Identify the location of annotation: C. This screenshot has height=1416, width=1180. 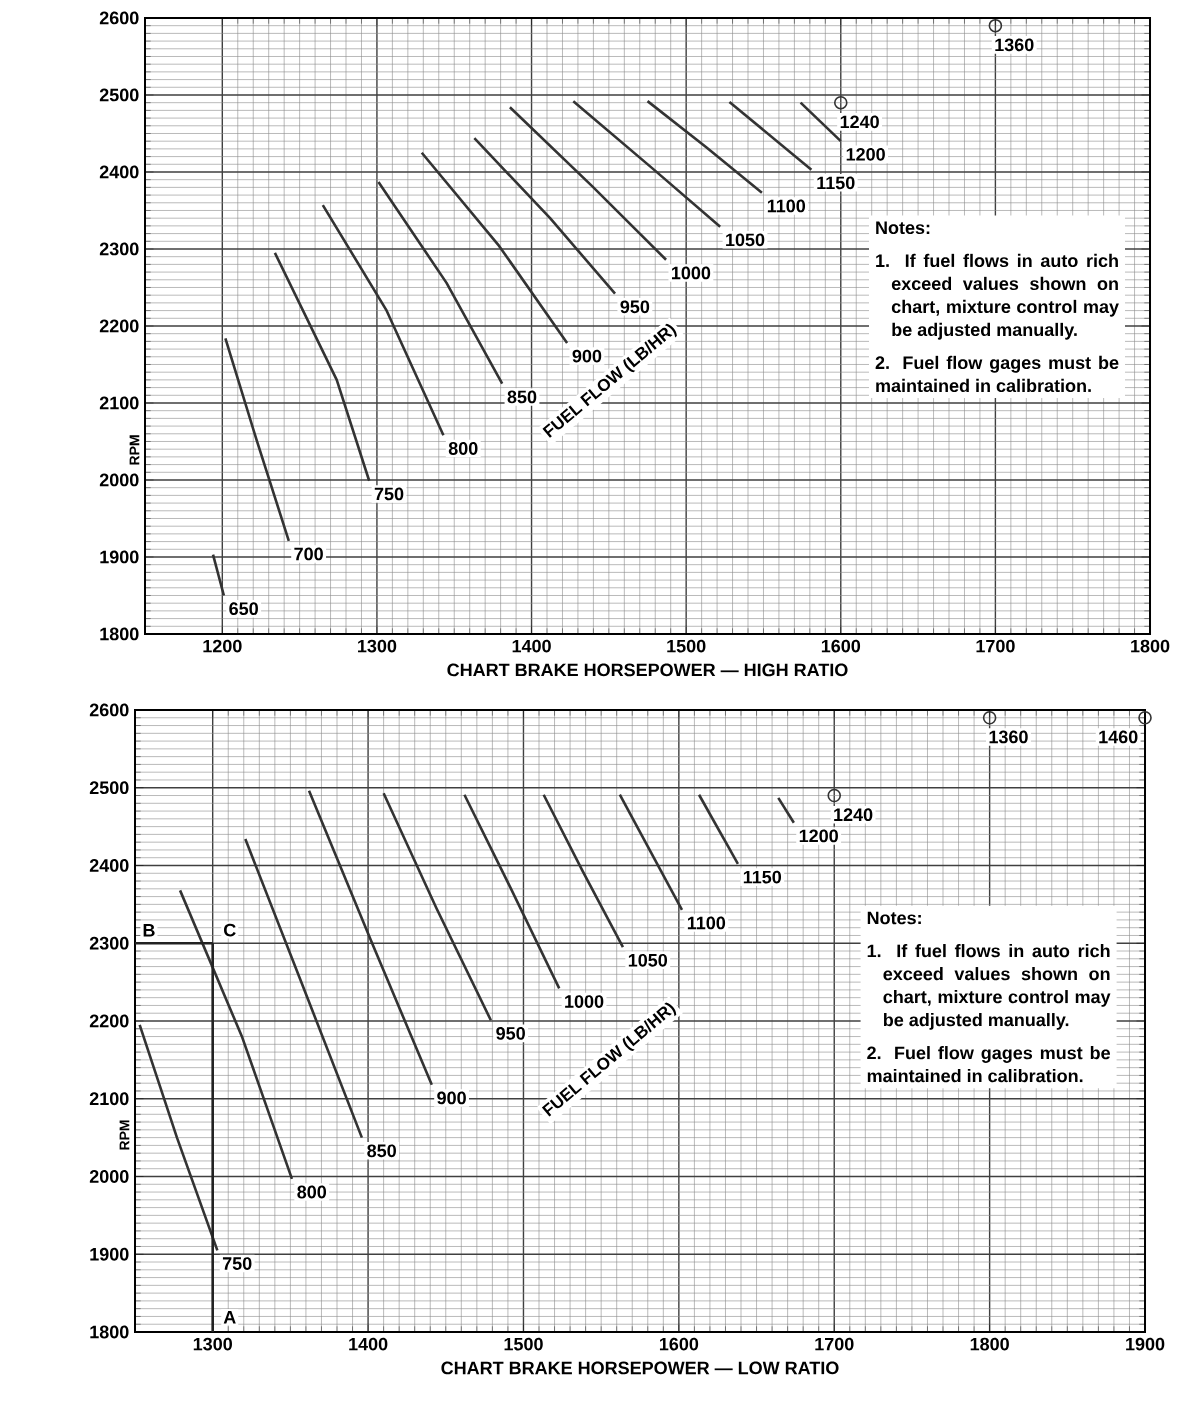
(230, 930).